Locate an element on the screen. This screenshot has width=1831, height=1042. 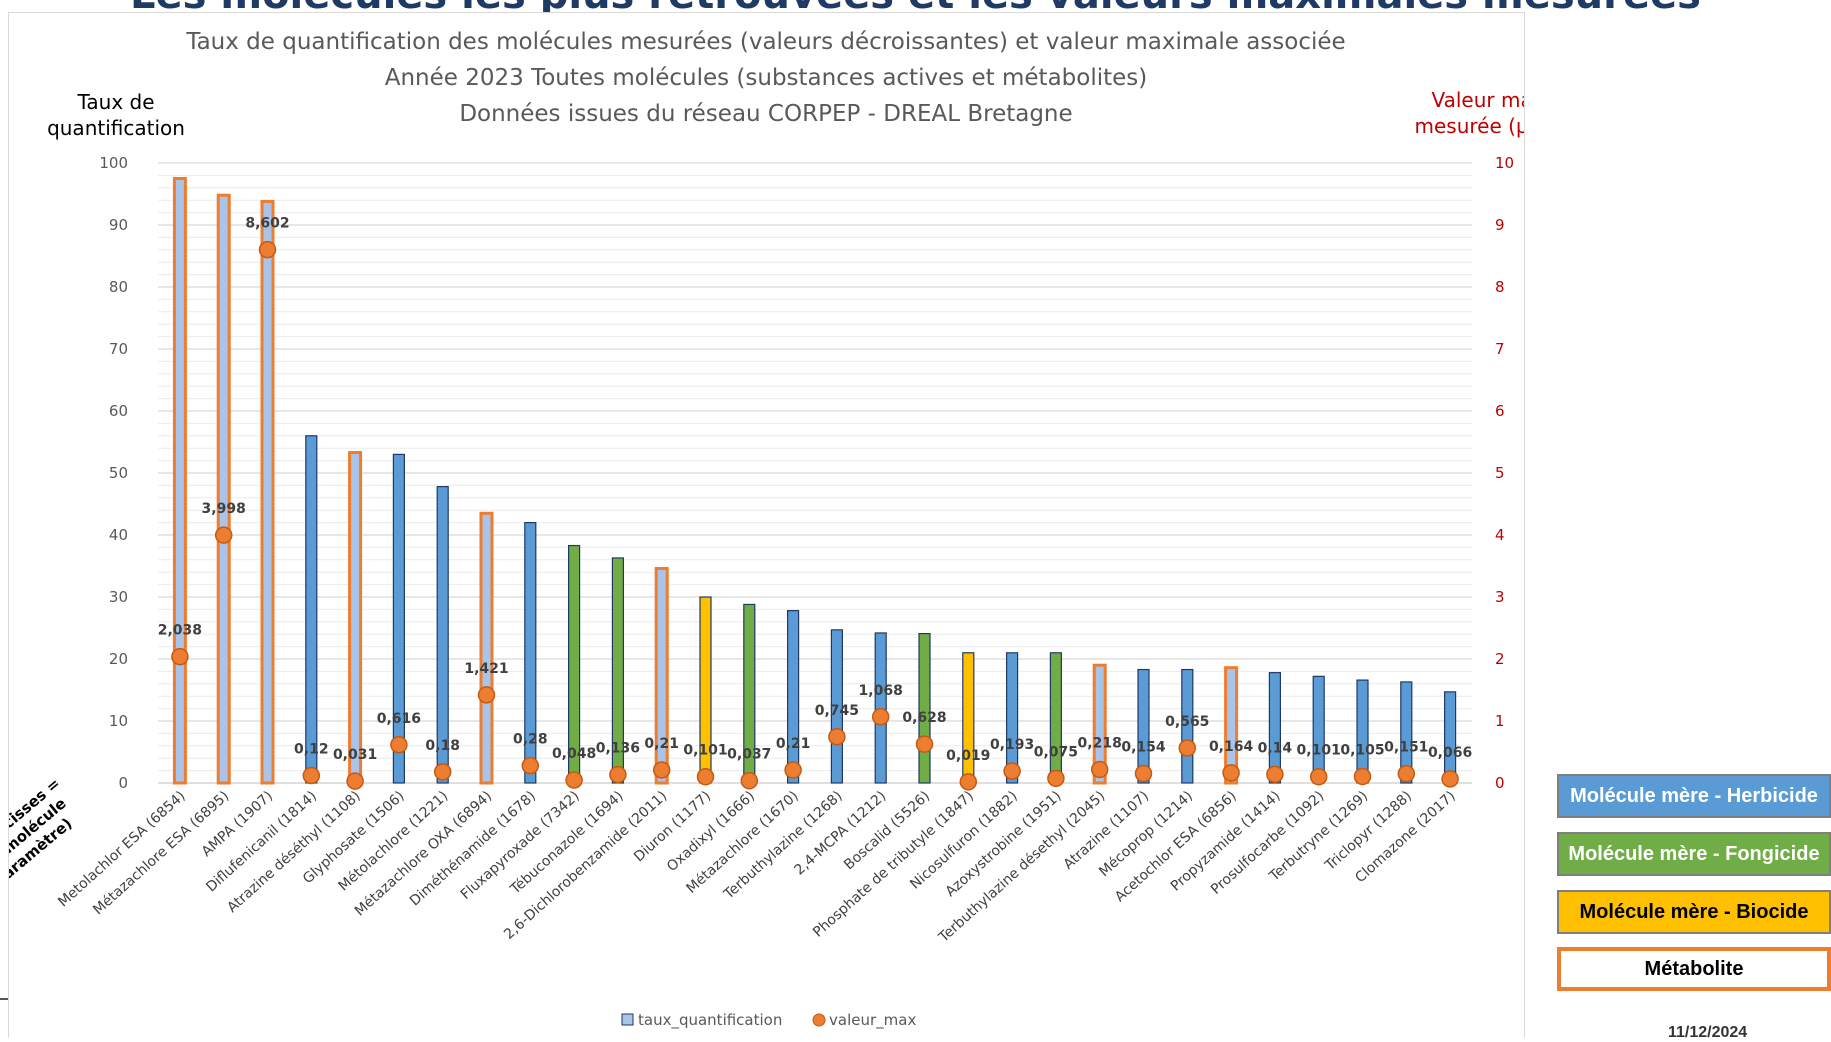
type-legend-metabolite: Métabolite is located at coordinates (1694, 969).